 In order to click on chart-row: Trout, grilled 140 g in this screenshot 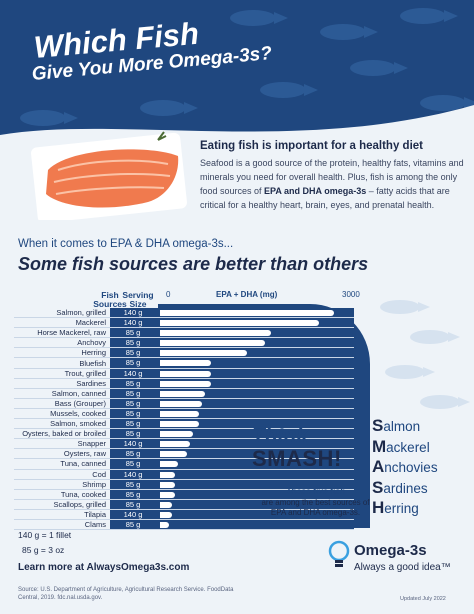, I will do `click(184, 373)`.